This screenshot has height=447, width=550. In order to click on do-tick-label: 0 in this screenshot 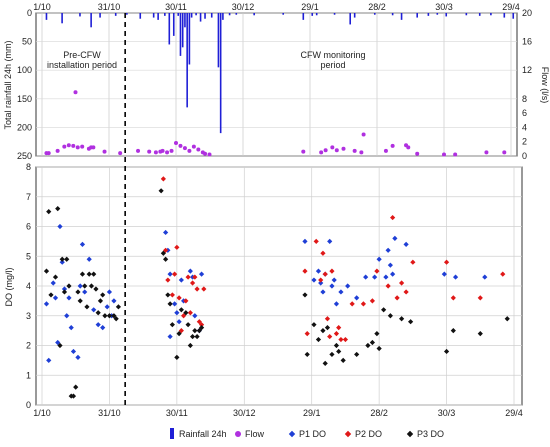, I will do `click(28, 405)`.